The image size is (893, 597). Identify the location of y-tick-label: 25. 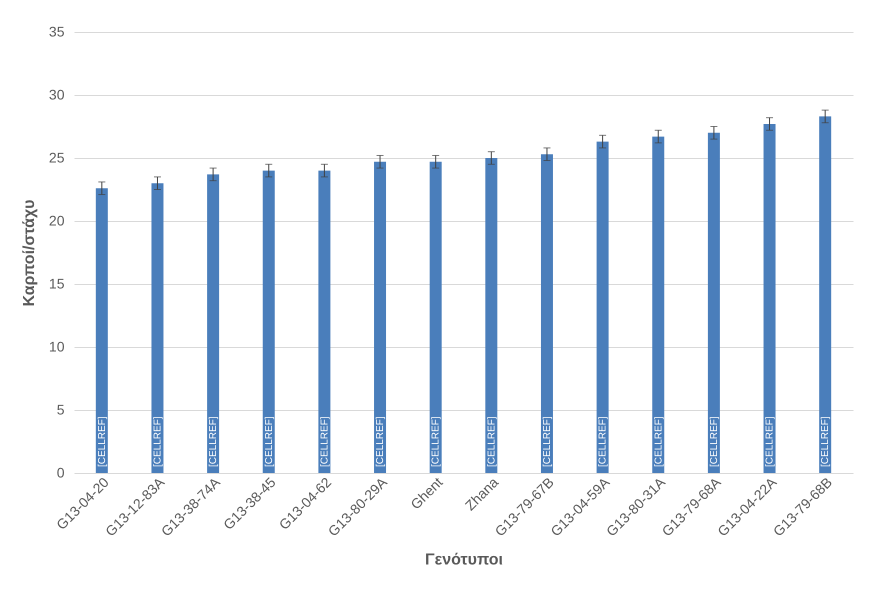
(56, 158).